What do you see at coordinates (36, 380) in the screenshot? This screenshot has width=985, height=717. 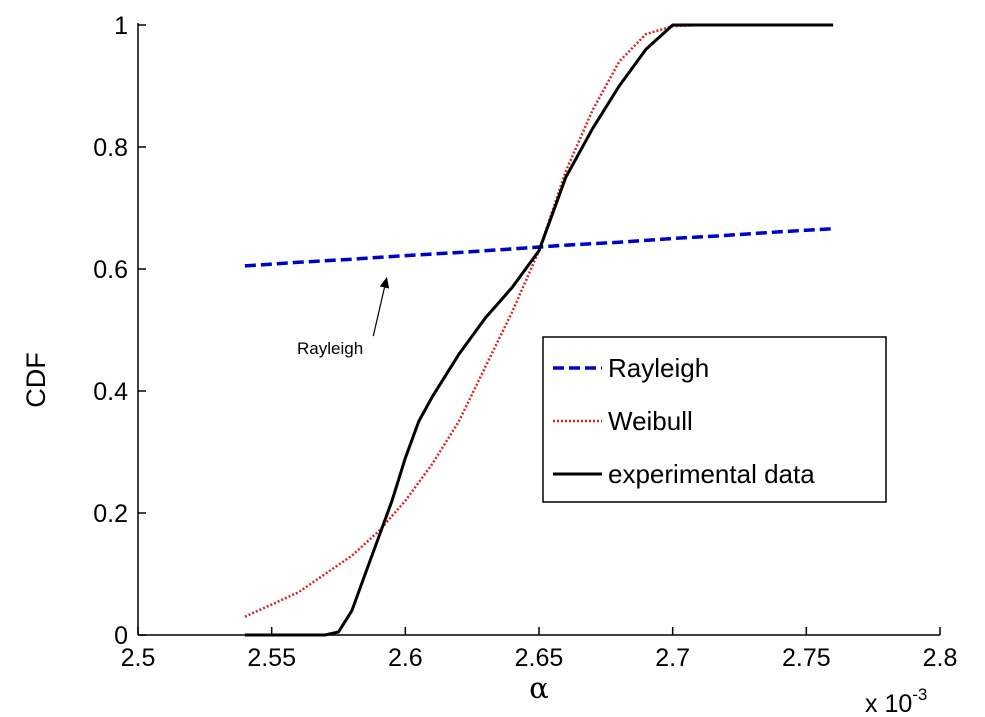 I see `y-axis-label: CDF` at bounding box center [36, 380].